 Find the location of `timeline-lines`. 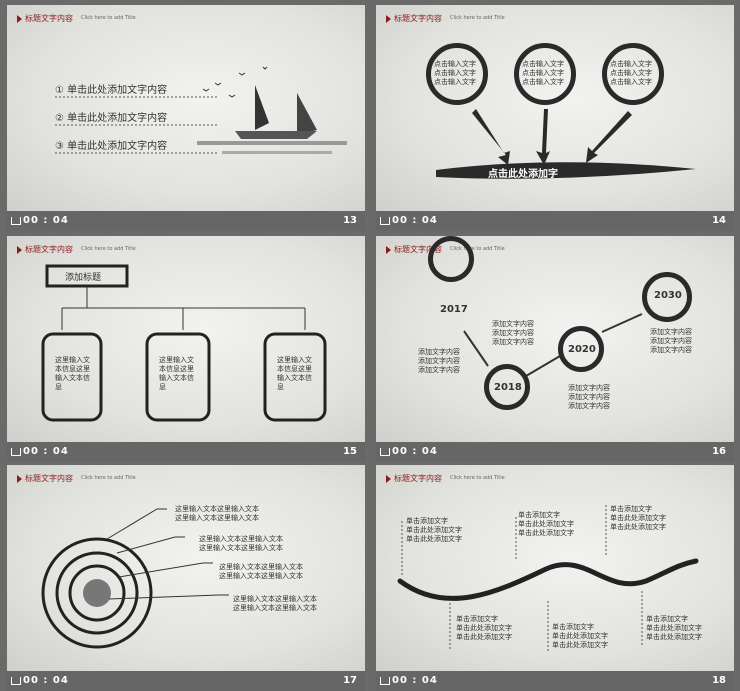

timeline-lines is located at coordinates (553, 345).